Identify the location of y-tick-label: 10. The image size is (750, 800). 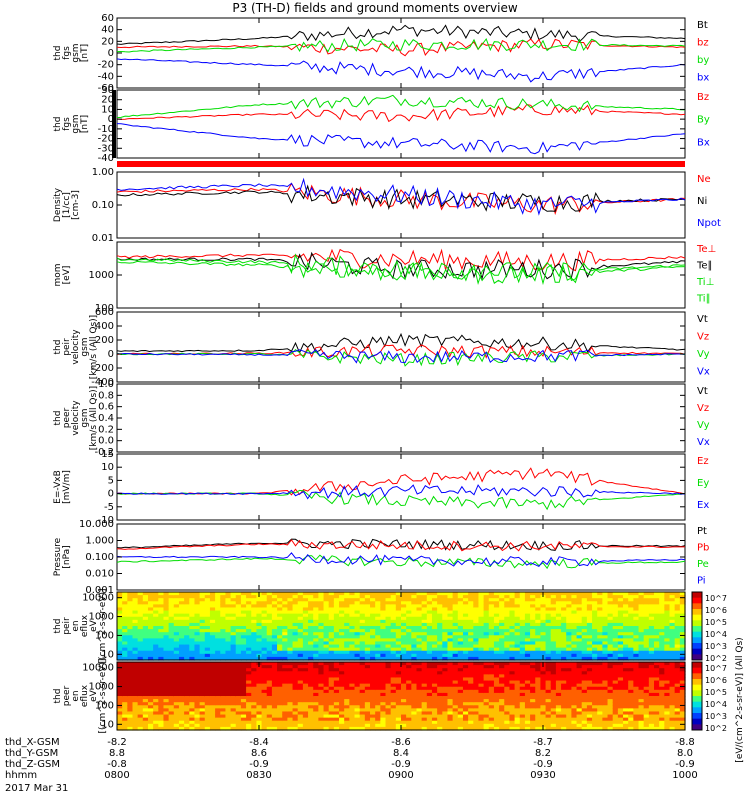
(107, 654).